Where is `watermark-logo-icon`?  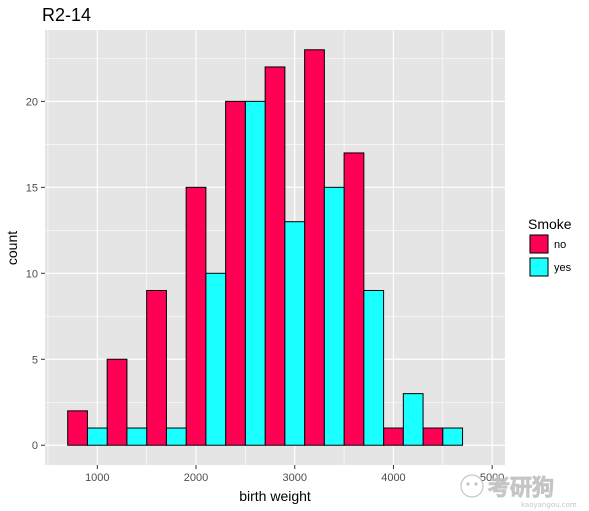
watermark-logo-icon is located at coordinates (472, 486).